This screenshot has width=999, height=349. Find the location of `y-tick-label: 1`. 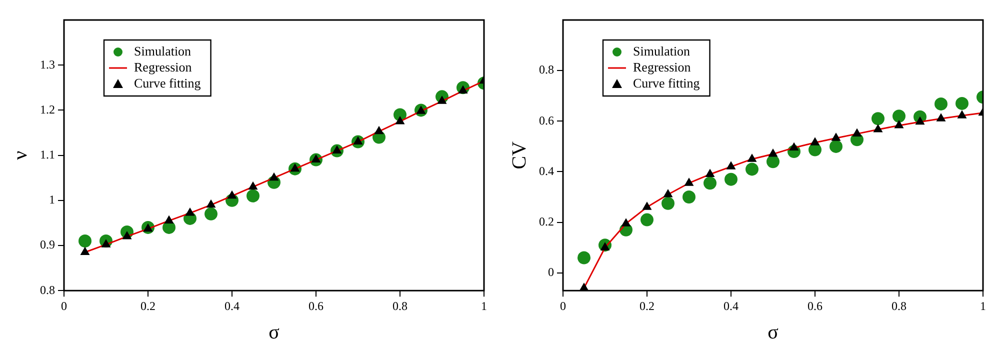

y-tick-label: 1 is located at coordinates (52, 199).